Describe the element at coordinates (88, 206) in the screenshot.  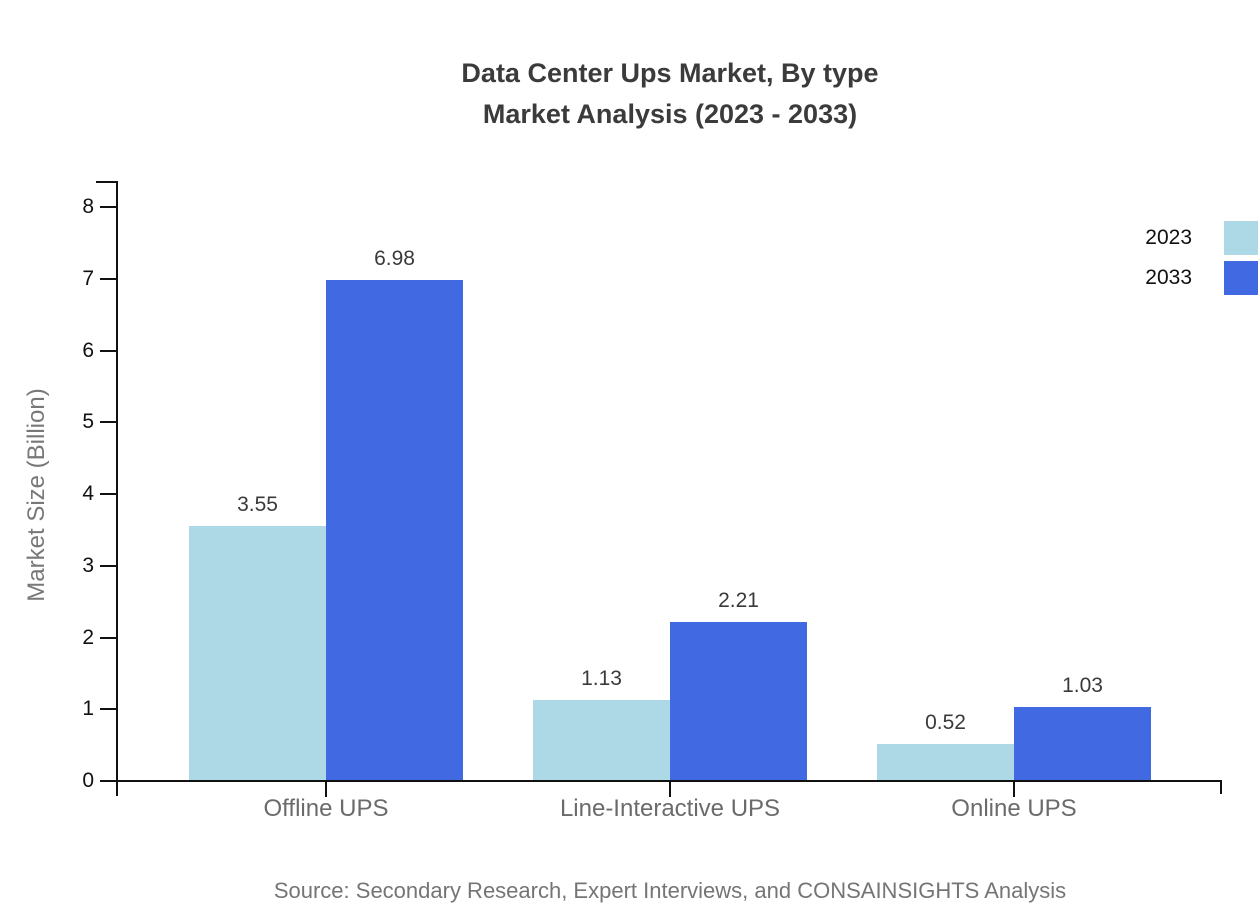
I see `y-tick-label: 8` at that location.